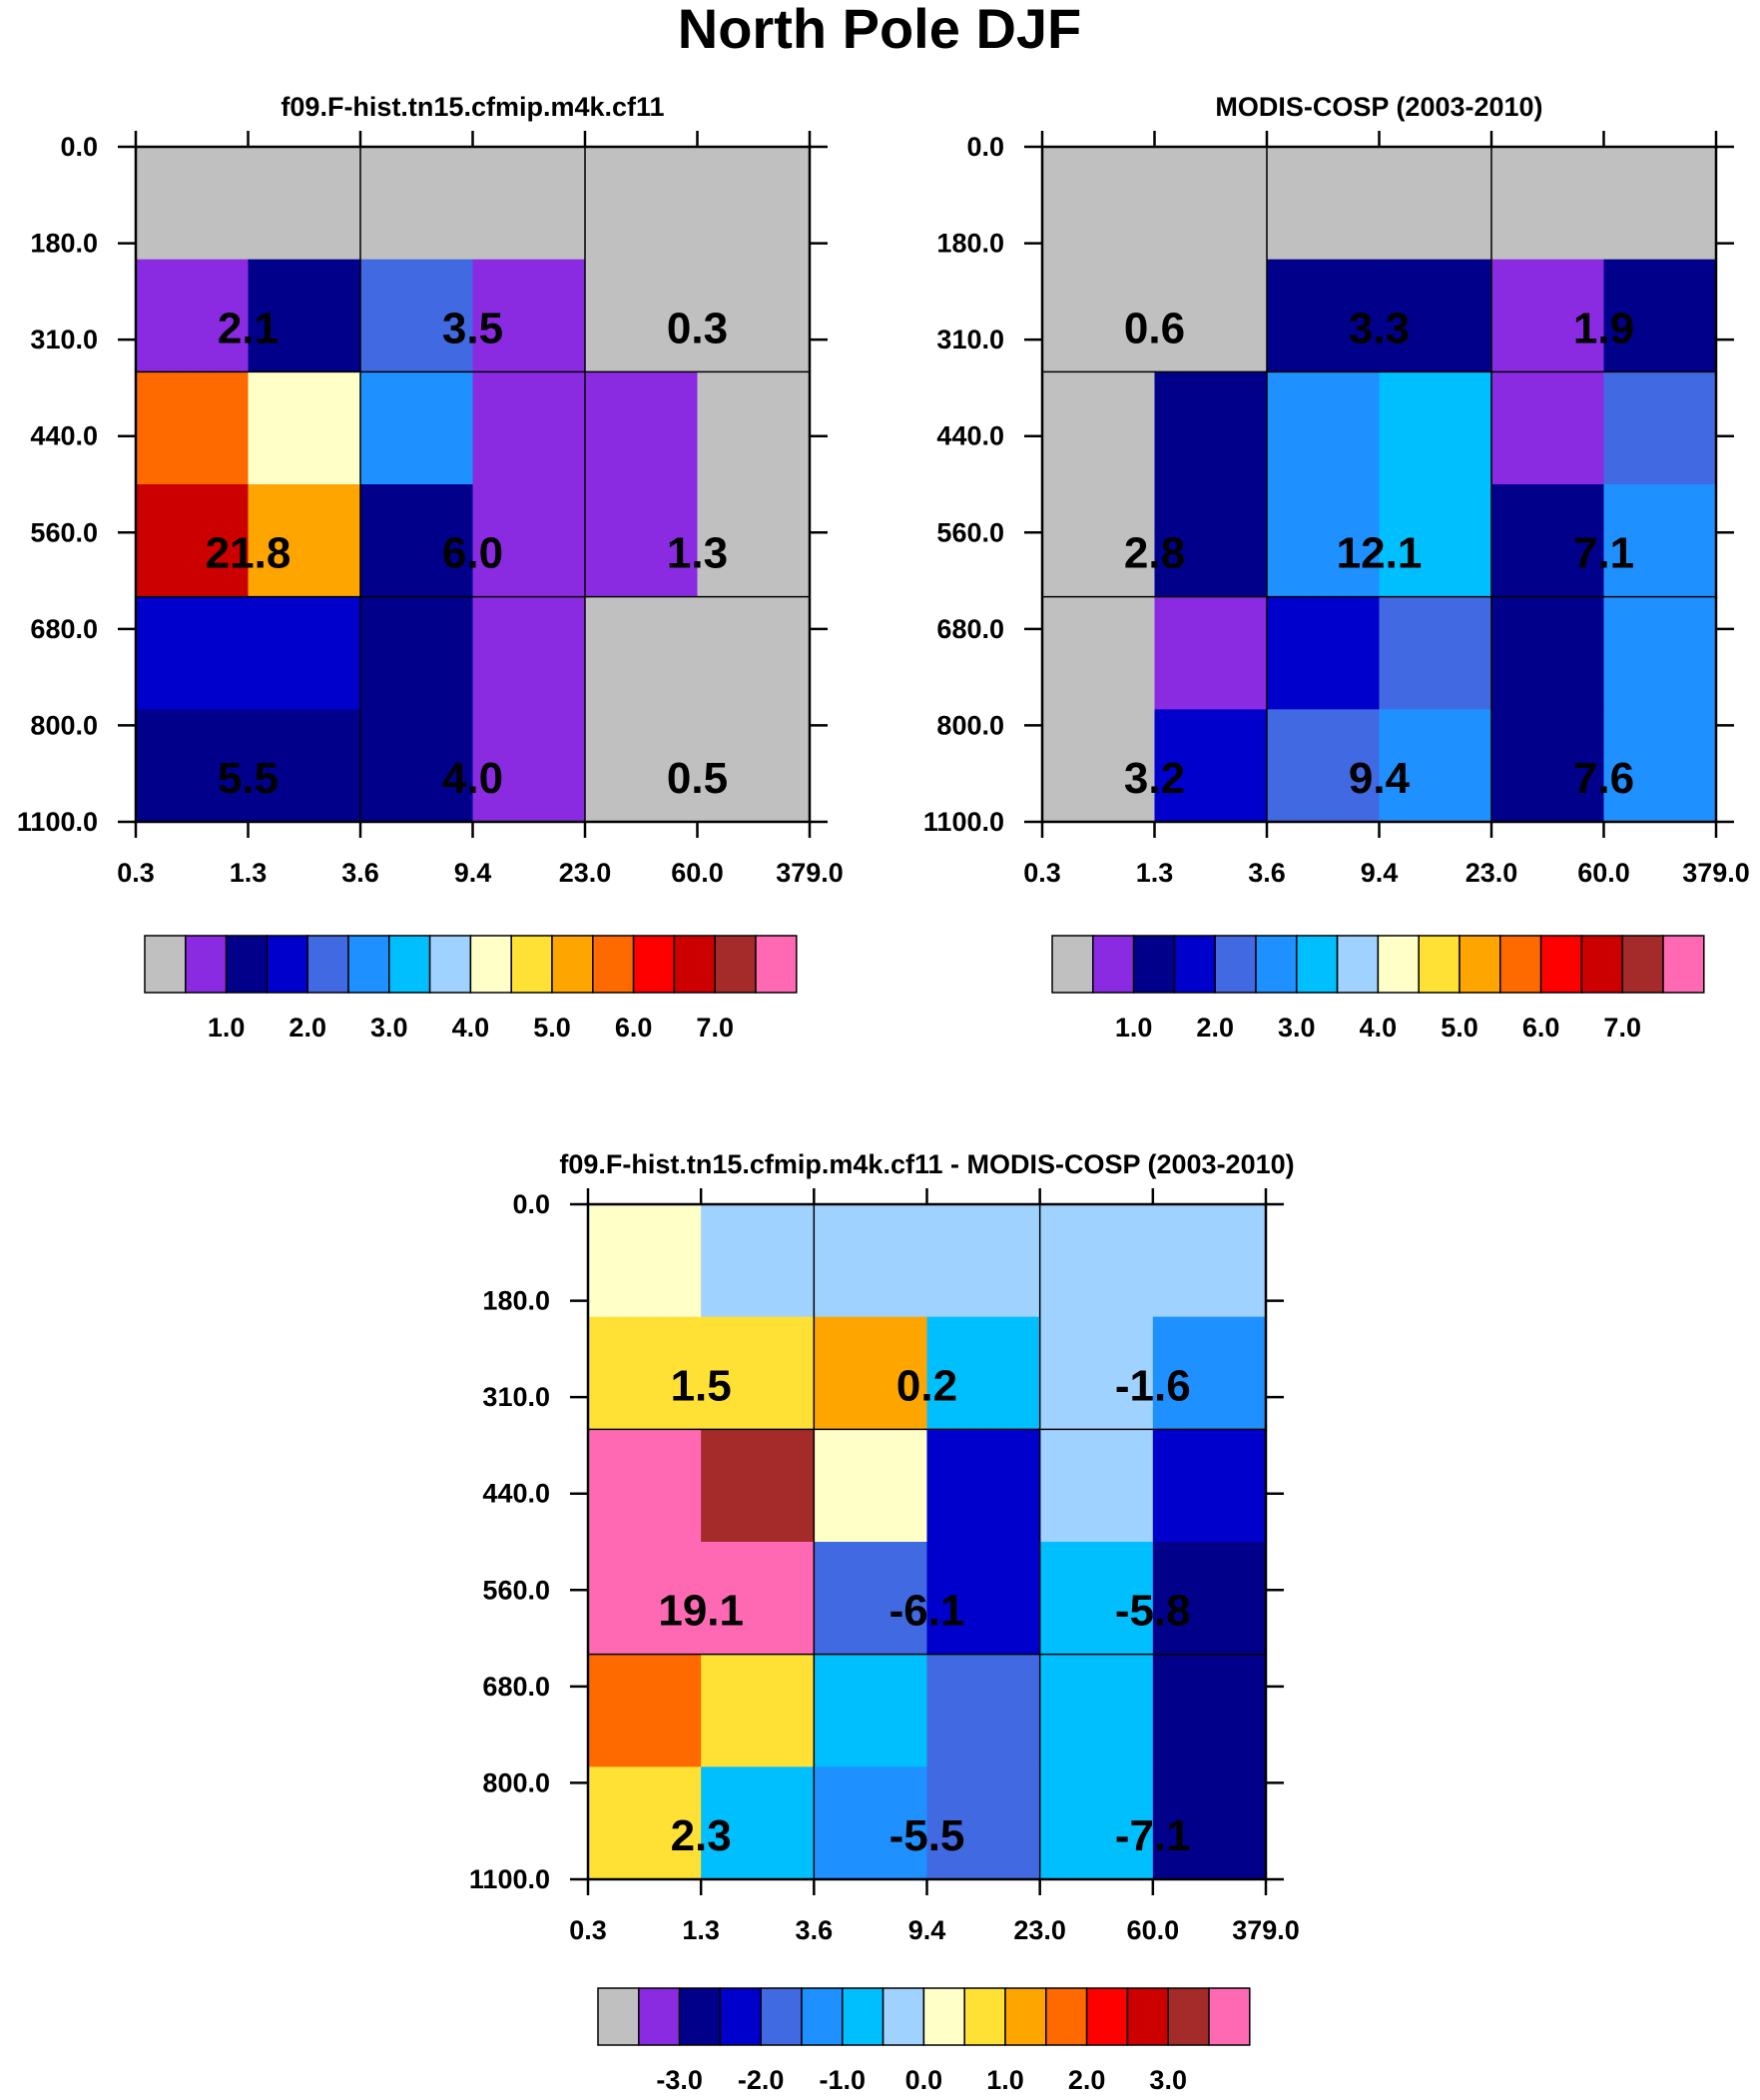 This screenshot has width=1760, height=2100. I want to click on legend-tick-label: 4.0, so click(1379, 1028).